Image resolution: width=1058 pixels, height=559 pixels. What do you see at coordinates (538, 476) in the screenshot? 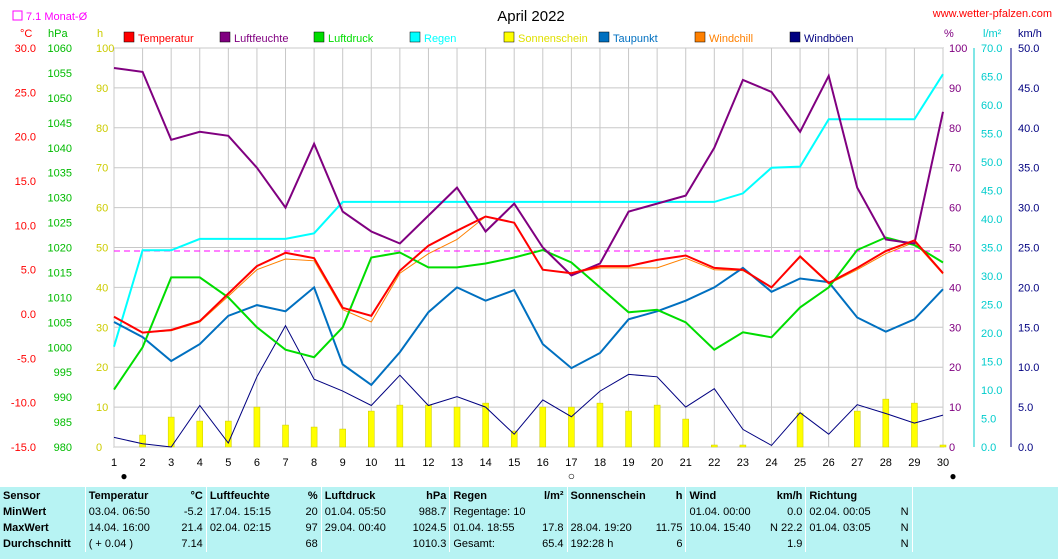
I see `moon-markers: ● ○ ●` at bounding box center [538, 476].